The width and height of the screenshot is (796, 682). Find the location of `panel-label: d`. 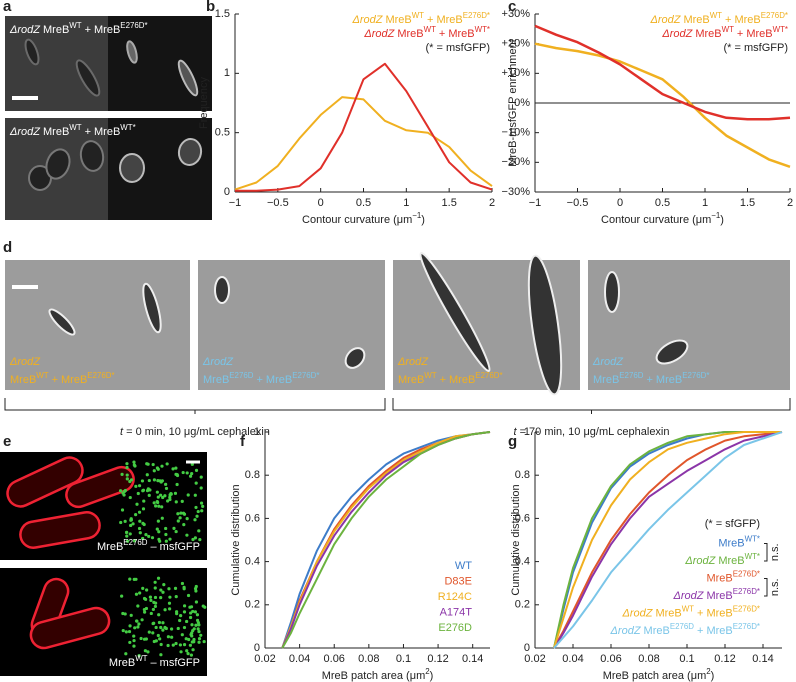

panel-label: d is located at coordinates (7, 247).